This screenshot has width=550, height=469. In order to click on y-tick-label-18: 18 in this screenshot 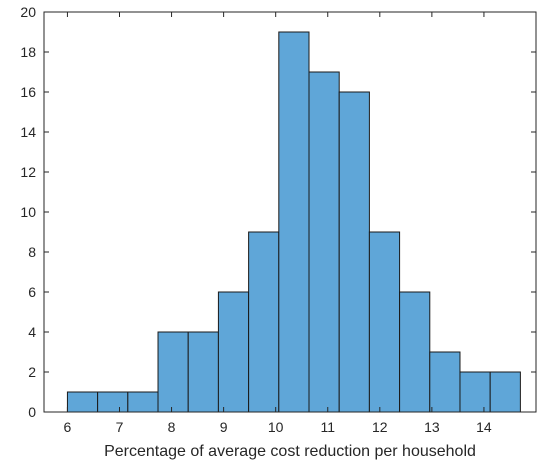, I will do `click(28, 52)`.